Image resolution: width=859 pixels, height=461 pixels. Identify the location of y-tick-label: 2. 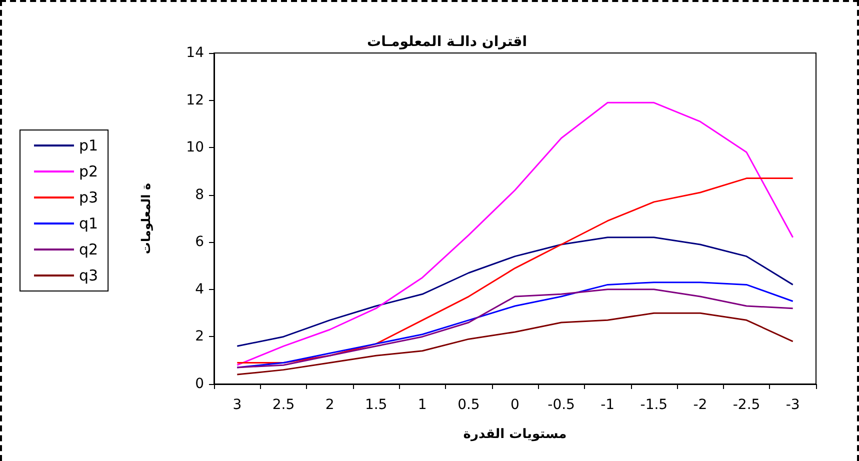
(199, 336).